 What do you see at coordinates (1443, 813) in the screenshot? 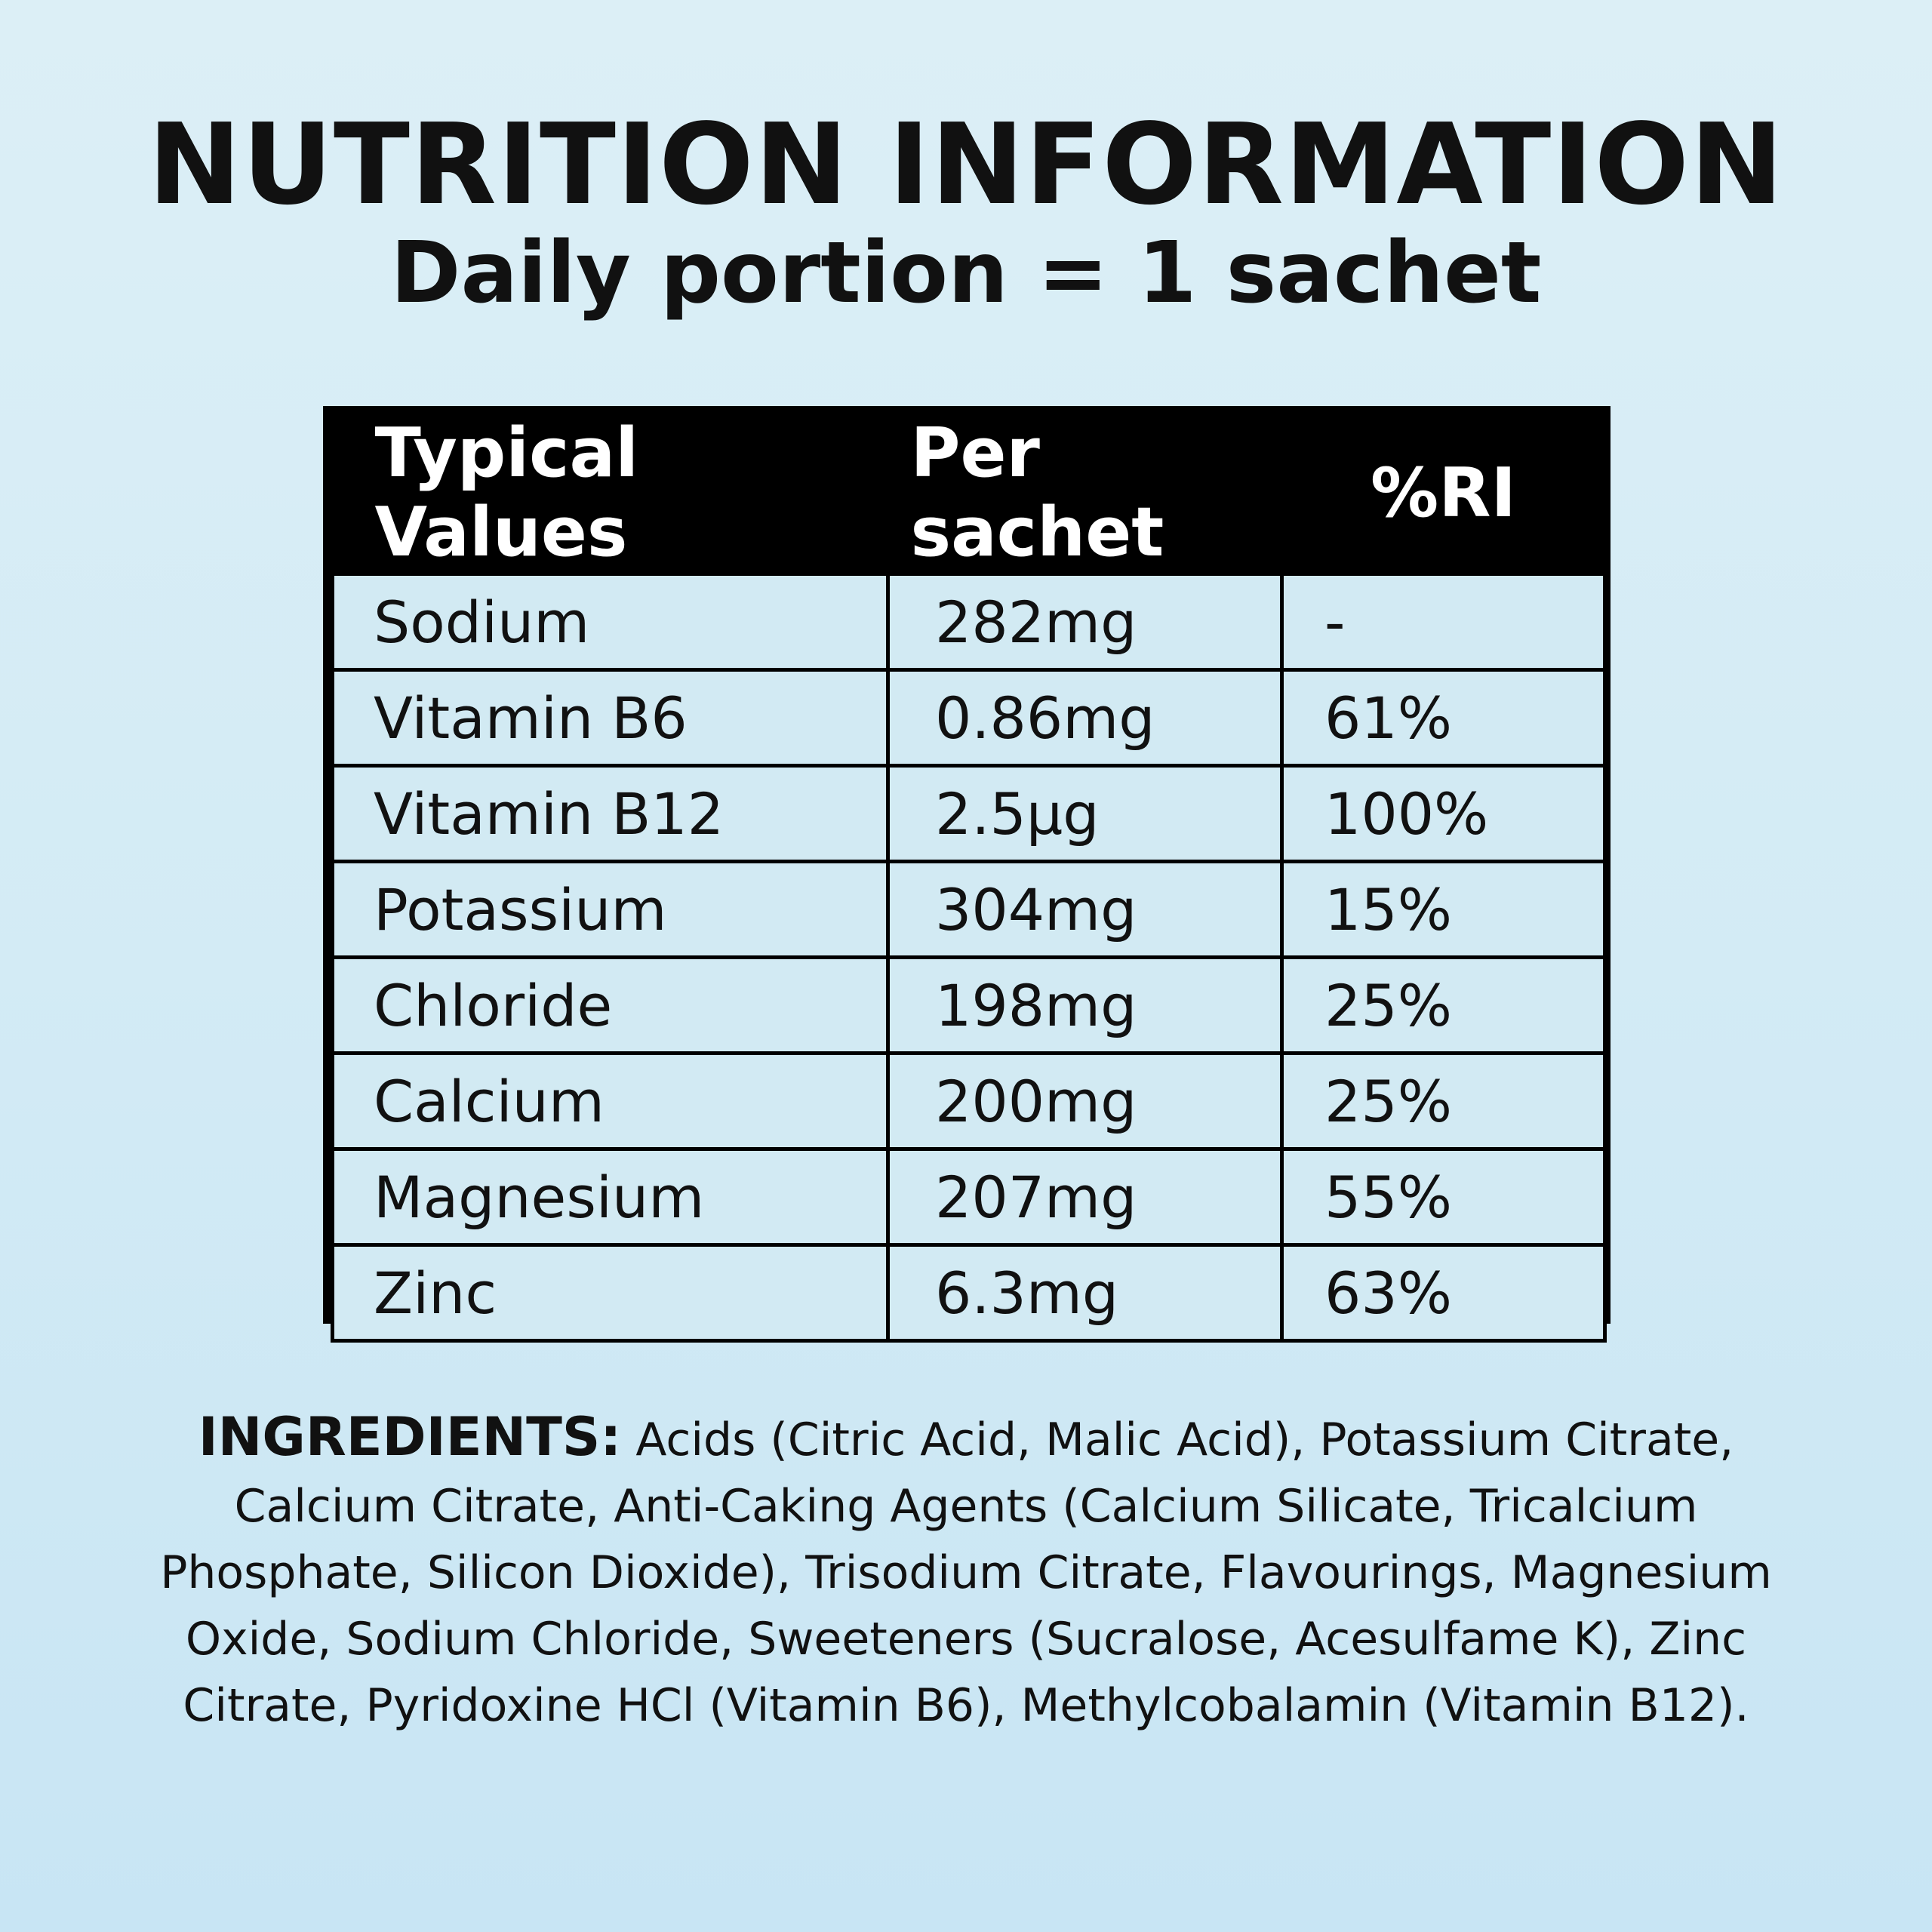
I see `nutrient-ri: 100%` at bounding box center [1443, 813].